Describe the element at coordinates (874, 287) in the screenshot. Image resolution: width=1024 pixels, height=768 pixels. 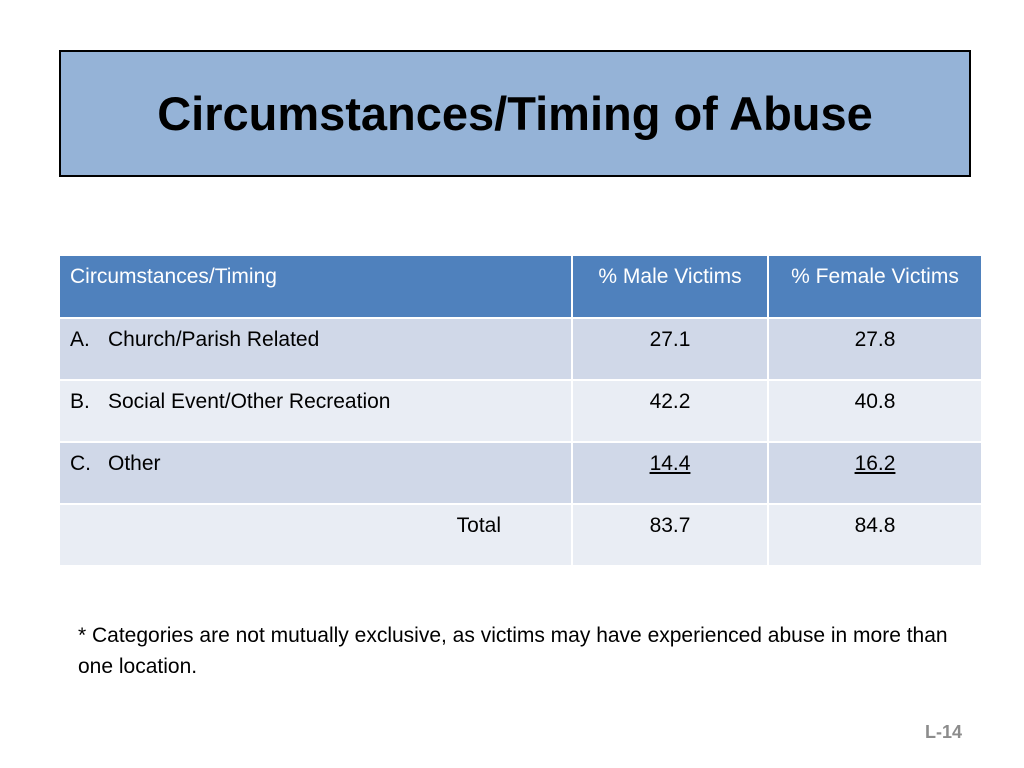
I see `header-female-victims: % Female Victims` at that location.